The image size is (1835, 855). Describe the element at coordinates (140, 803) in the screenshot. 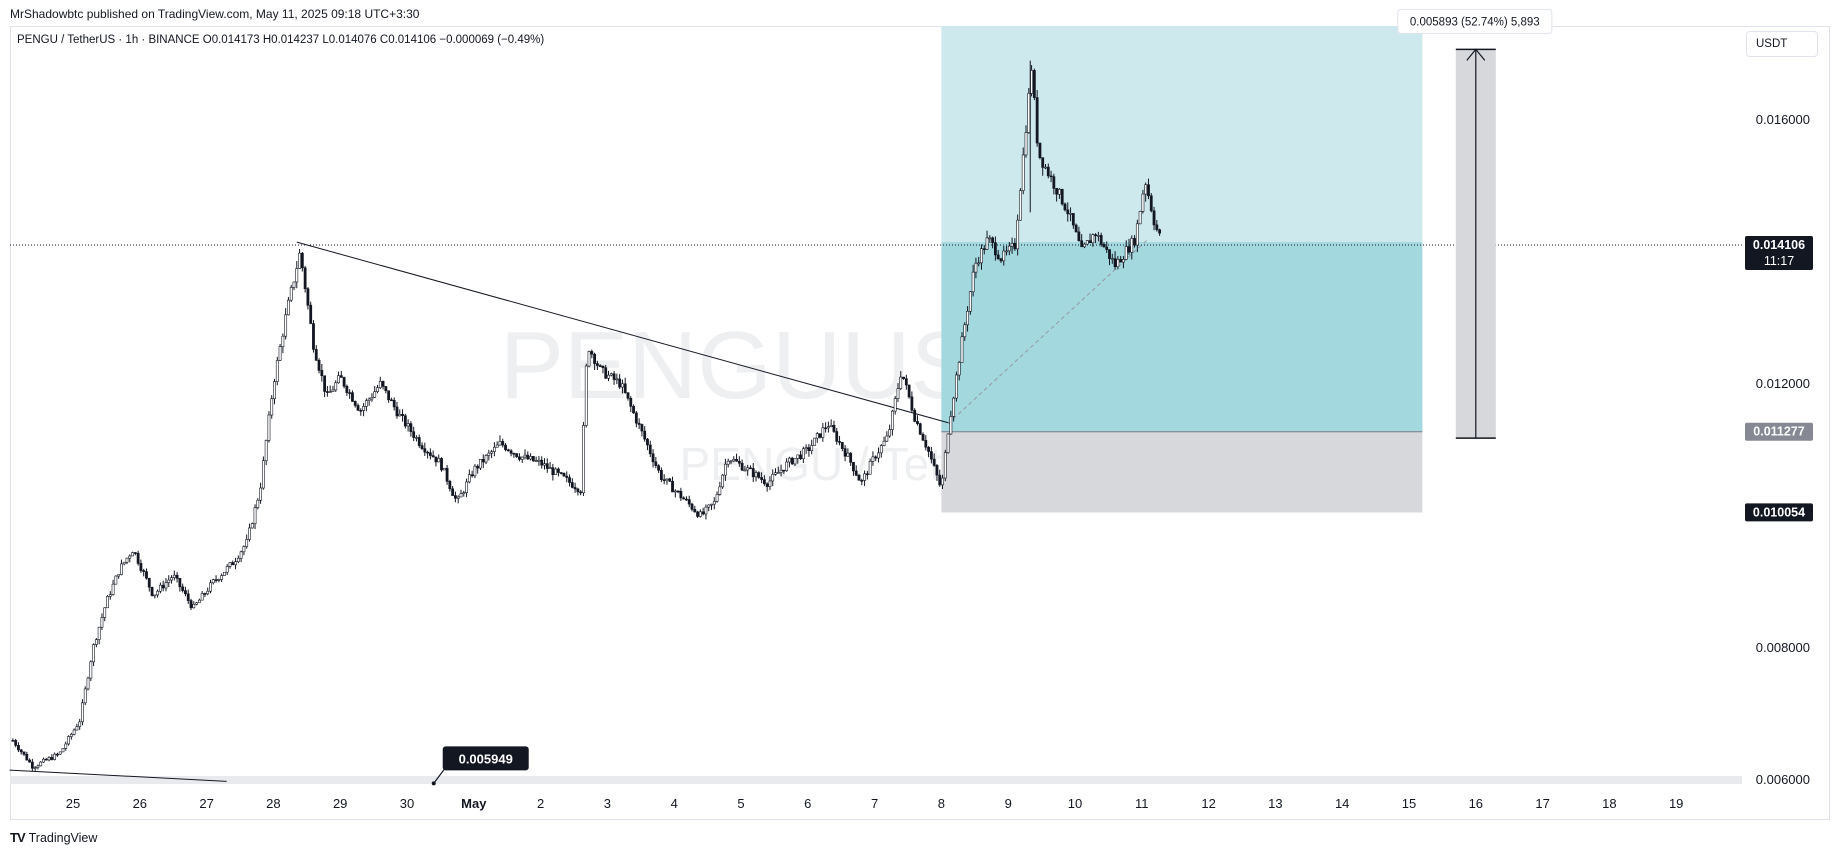

I see `x-tick-label: 26` at that location.